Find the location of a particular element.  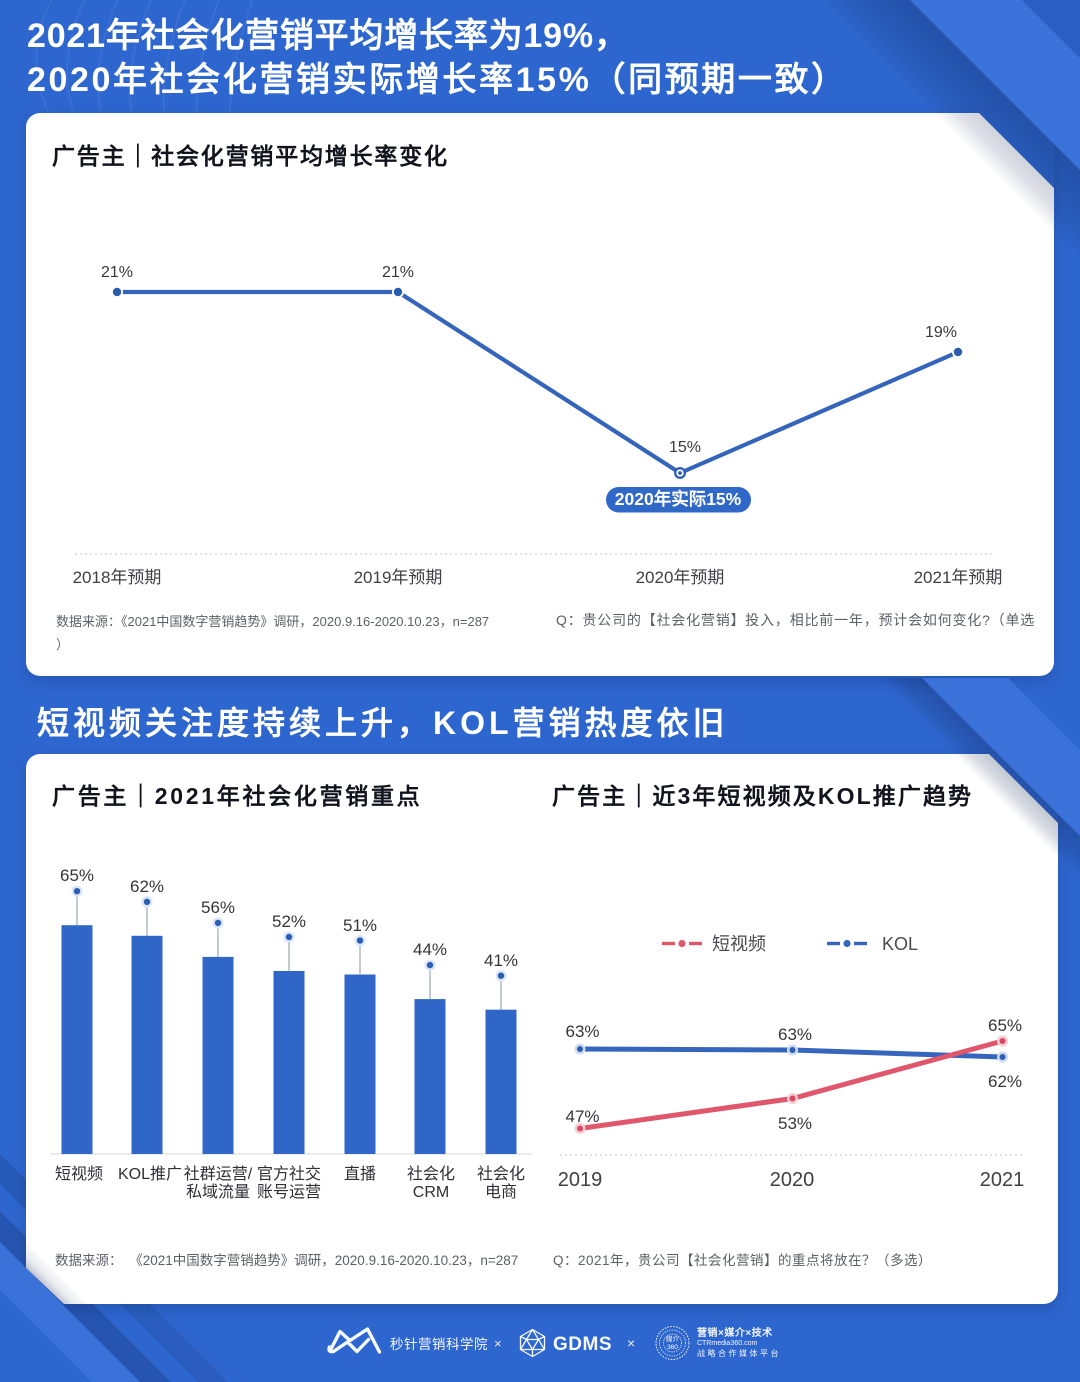

svg-text: 2019 is located at coordinates (580, 1180).